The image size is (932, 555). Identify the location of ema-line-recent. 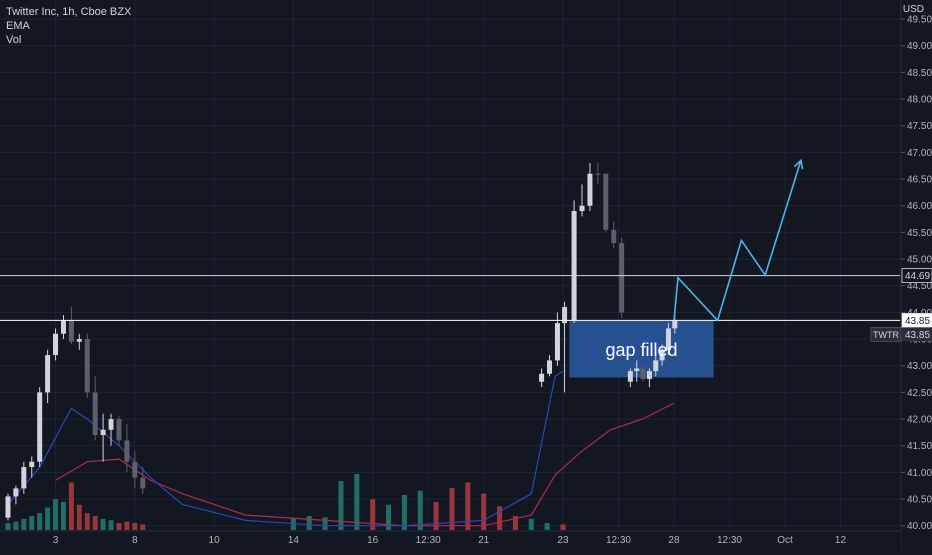
(626, 345).